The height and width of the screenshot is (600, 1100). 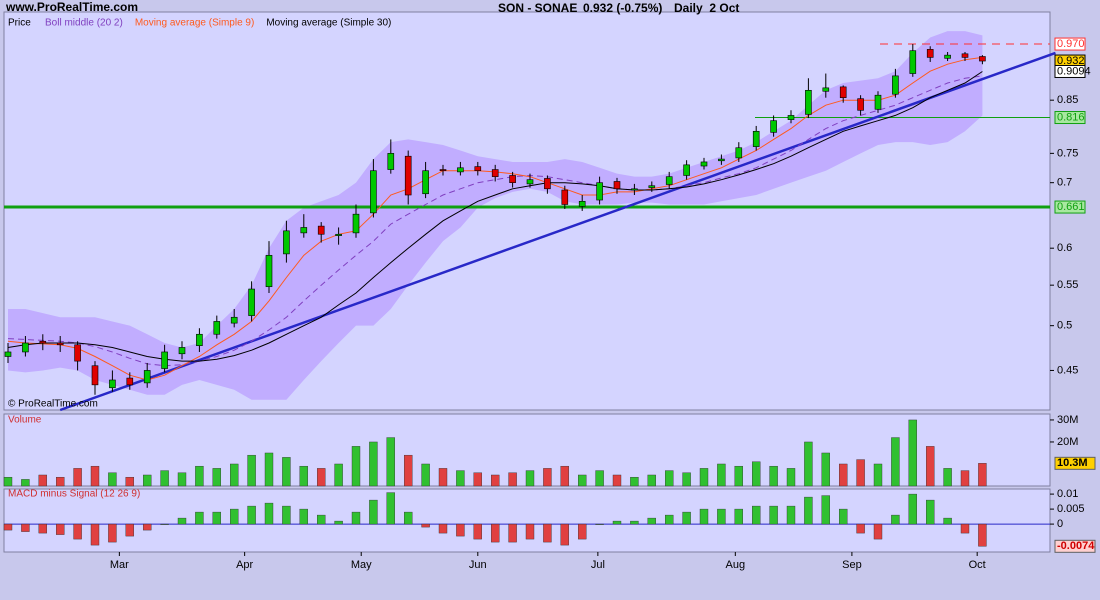 What do you see at coordinates (119, 565) in the screenshot?
I see `x-tick-label: Mar` at bounding box center [119, 565].